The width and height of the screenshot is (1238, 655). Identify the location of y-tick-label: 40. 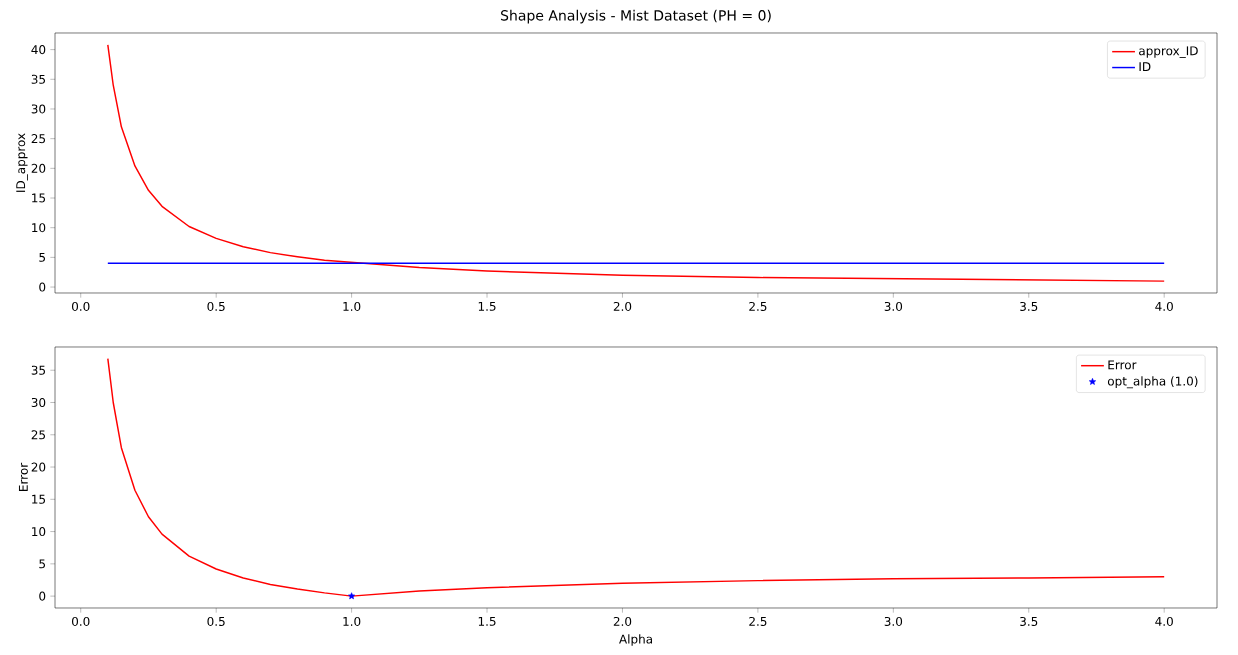
(38, 50).